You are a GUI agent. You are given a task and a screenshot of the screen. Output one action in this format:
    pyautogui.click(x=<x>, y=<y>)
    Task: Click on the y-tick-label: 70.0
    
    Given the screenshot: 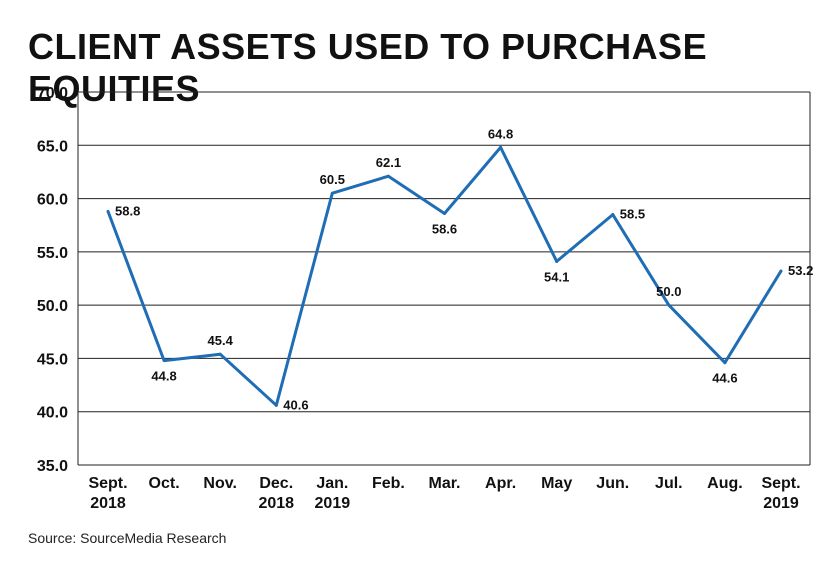 What is the action you would take?
    pyautogui.click(x=52, y=93)
    